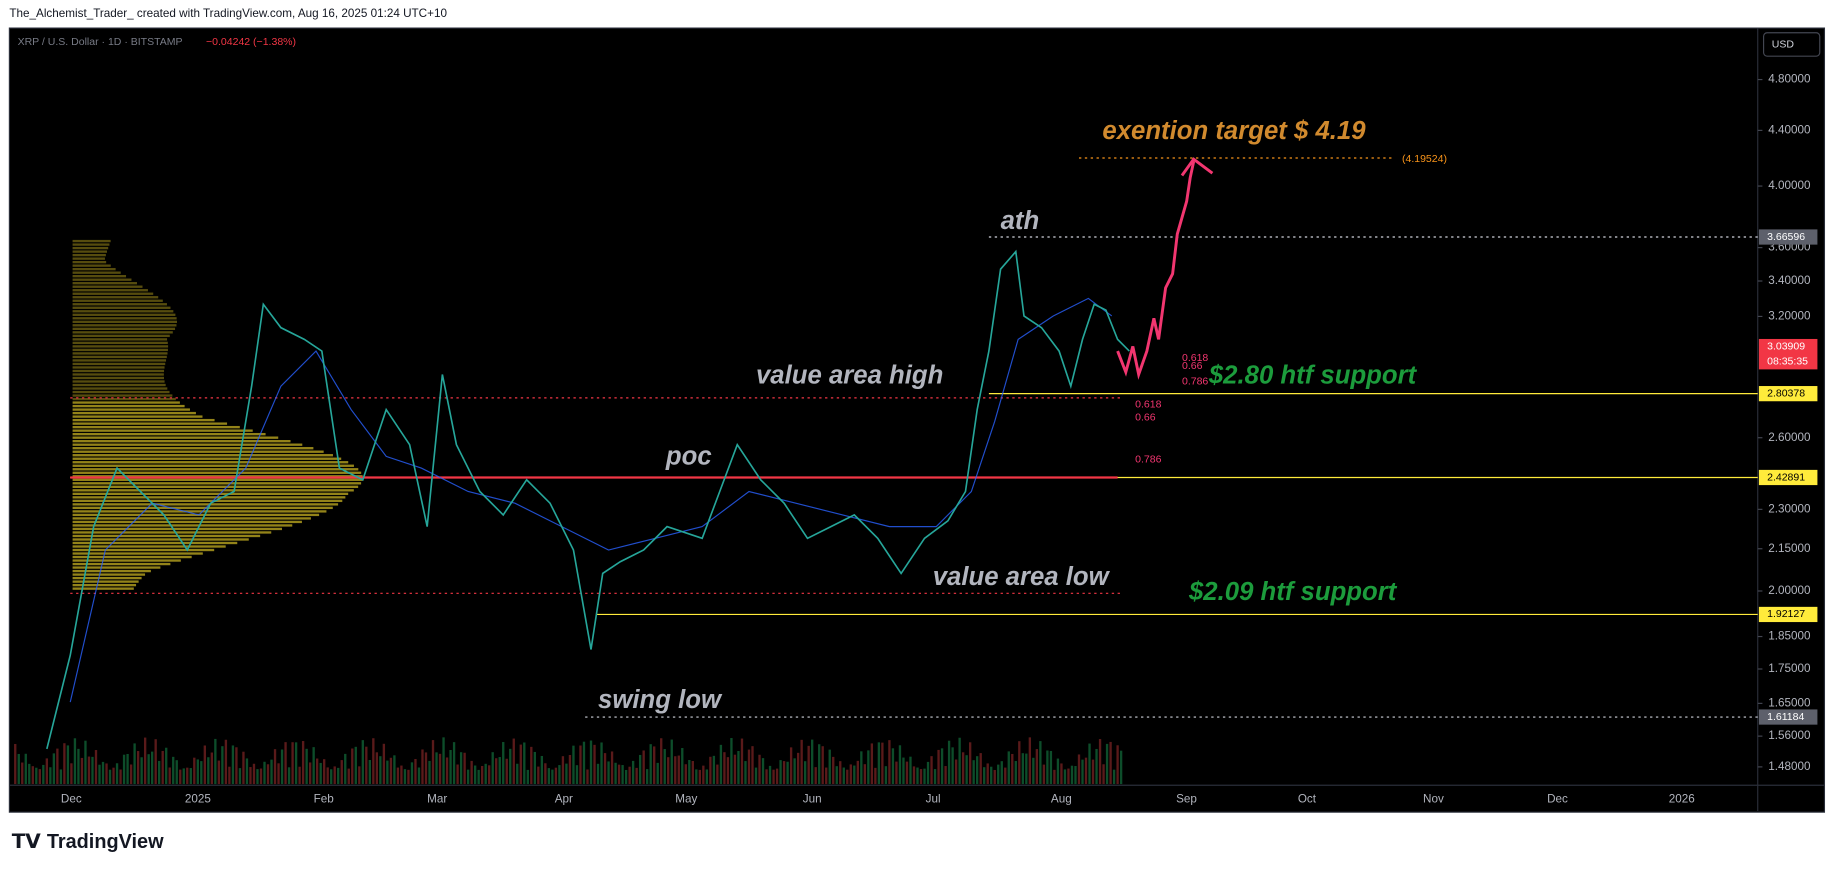 The image size is (1835, 873). Describe the element at coordinates (1789, 508) in the screenshot. I see `price-tick-label: 2.30000` at that location.